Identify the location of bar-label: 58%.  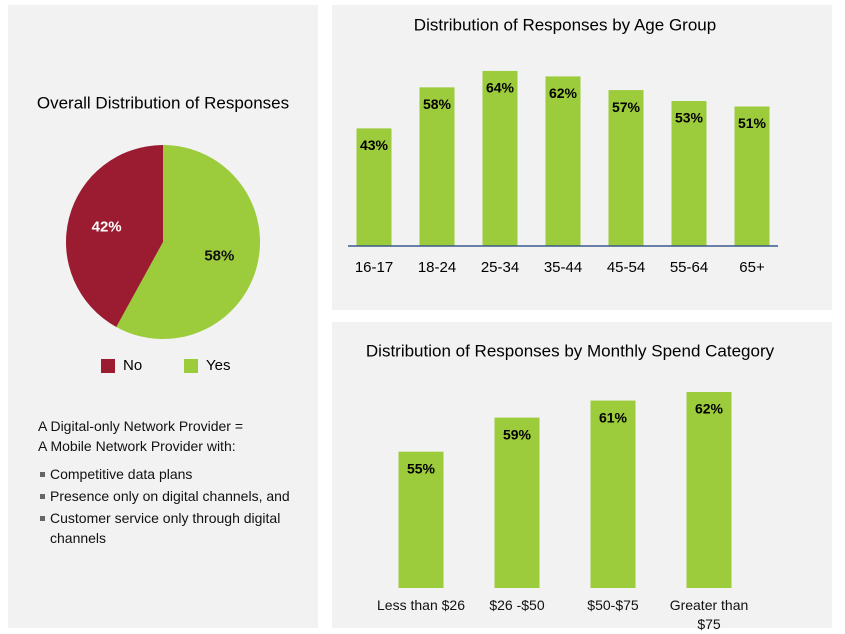
(437, 104).